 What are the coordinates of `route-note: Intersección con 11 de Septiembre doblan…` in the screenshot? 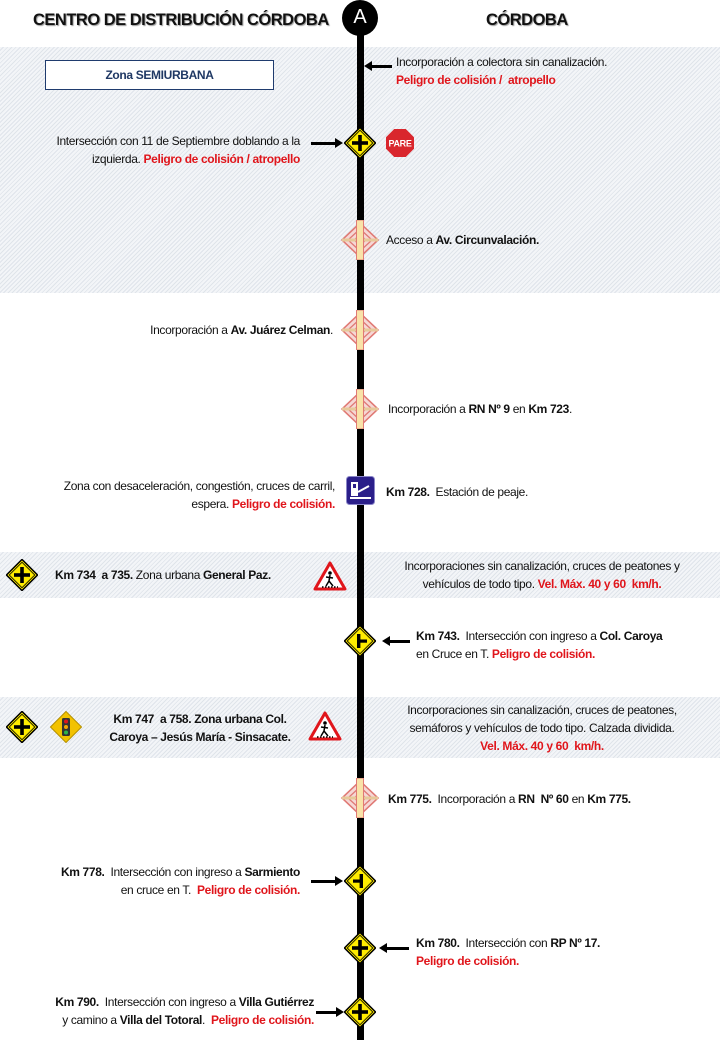 It's located at (178, 150).